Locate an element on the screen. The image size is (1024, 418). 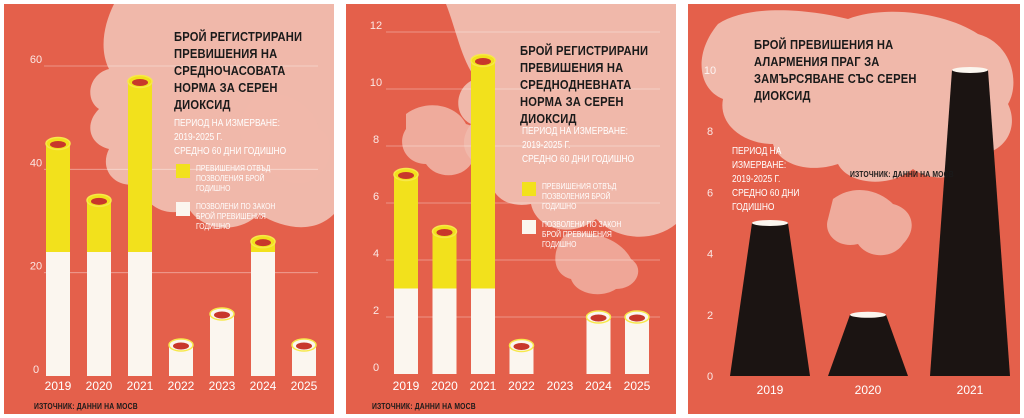
x-tick-label: 2025 is located at coordinates (304, 386).